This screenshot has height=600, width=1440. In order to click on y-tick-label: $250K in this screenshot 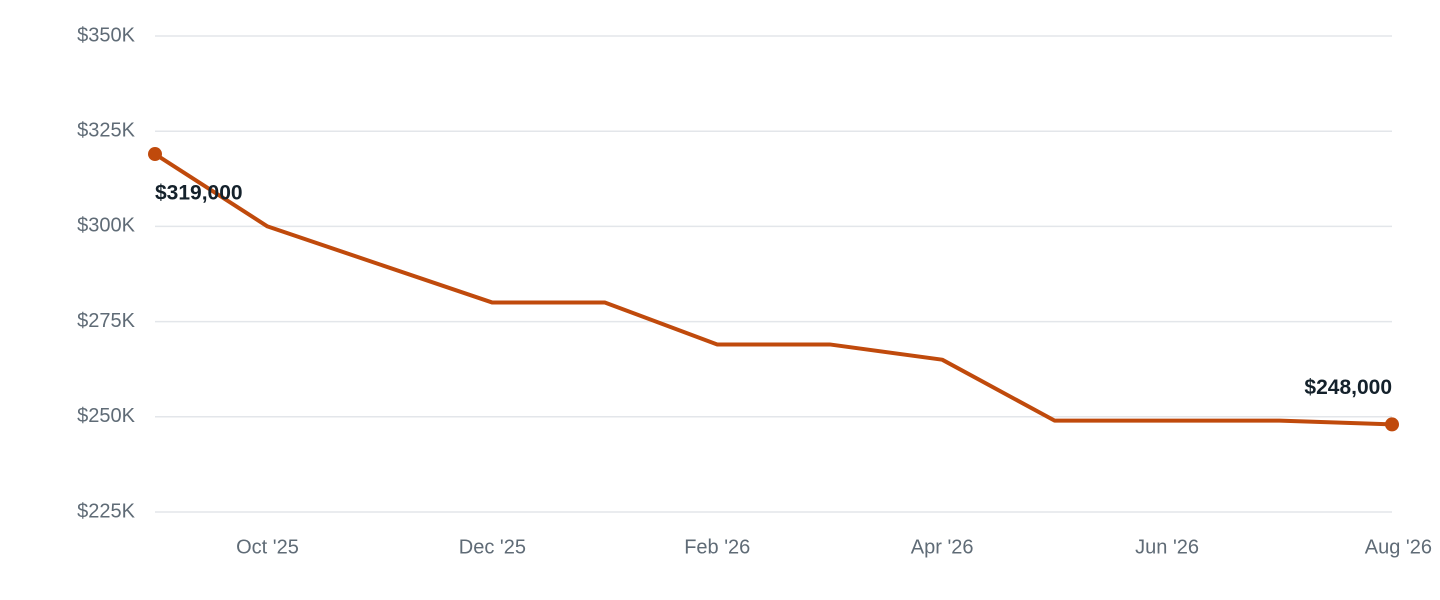, I will do `click(106, 416)`.